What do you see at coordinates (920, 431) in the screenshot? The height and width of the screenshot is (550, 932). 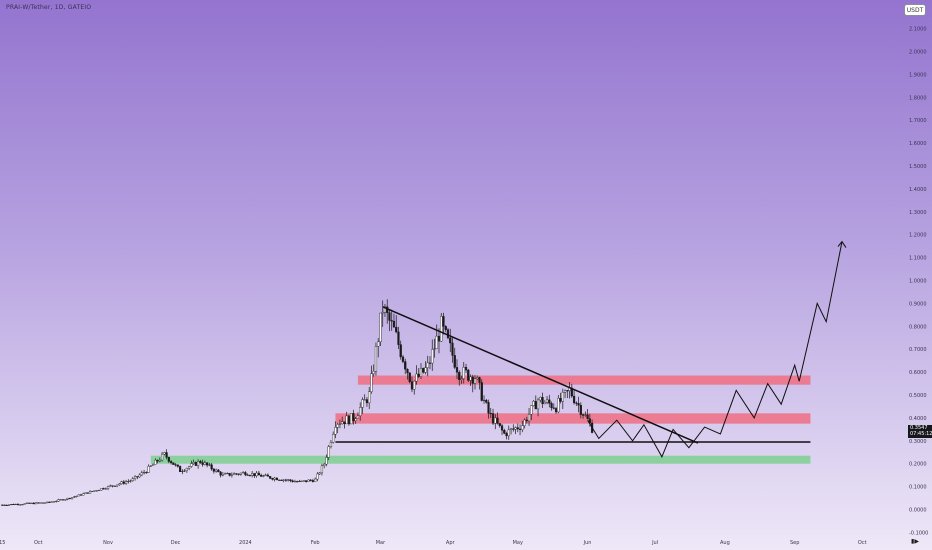 I see `last-price-tag: 0.3547 07:45:12` at bounding box center [920, 431].